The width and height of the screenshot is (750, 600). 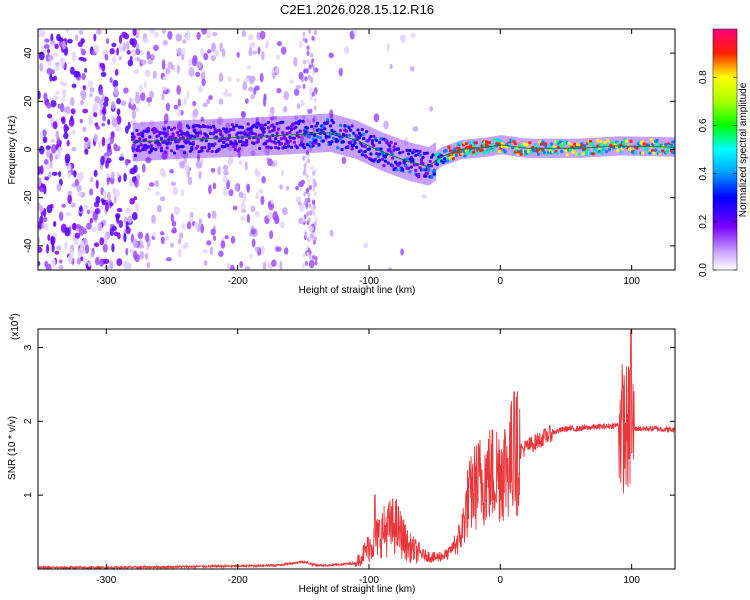 I want to click on colorbar-tick-label: 0.6, so click(x=703, y=125).